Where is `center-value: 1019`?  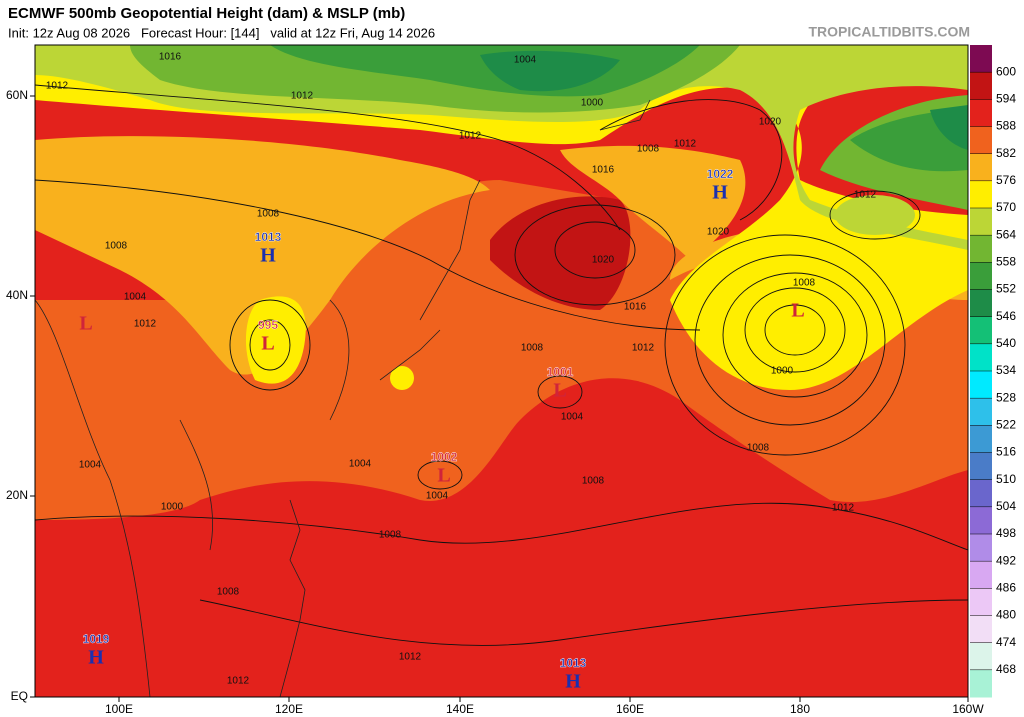 center-value: 1019 is located at coordinates (96, 639).